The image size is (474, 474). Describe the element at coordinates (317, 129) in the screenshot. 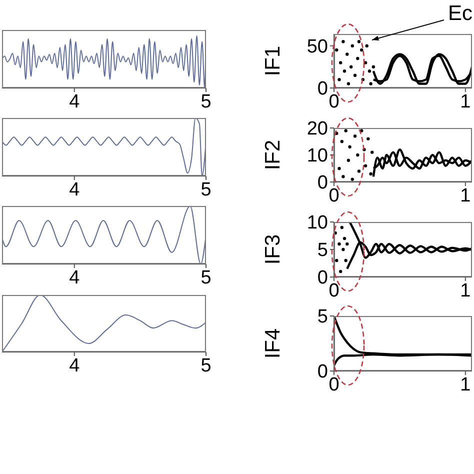

I see `y-tick-label: 20` at that location.